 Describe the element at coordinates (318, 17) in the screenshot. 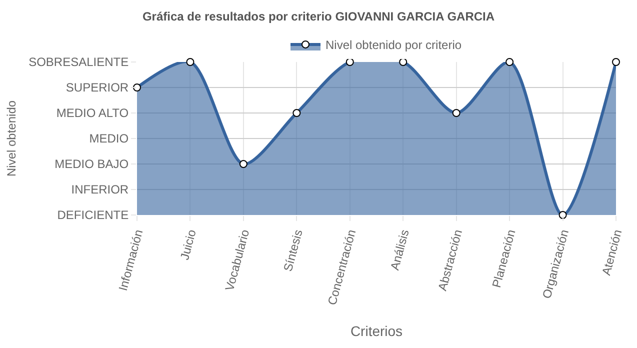

I see `chart-title: Gráfica de resultados por criterio GIOVANNI GARCIA GARCIA` at that location.